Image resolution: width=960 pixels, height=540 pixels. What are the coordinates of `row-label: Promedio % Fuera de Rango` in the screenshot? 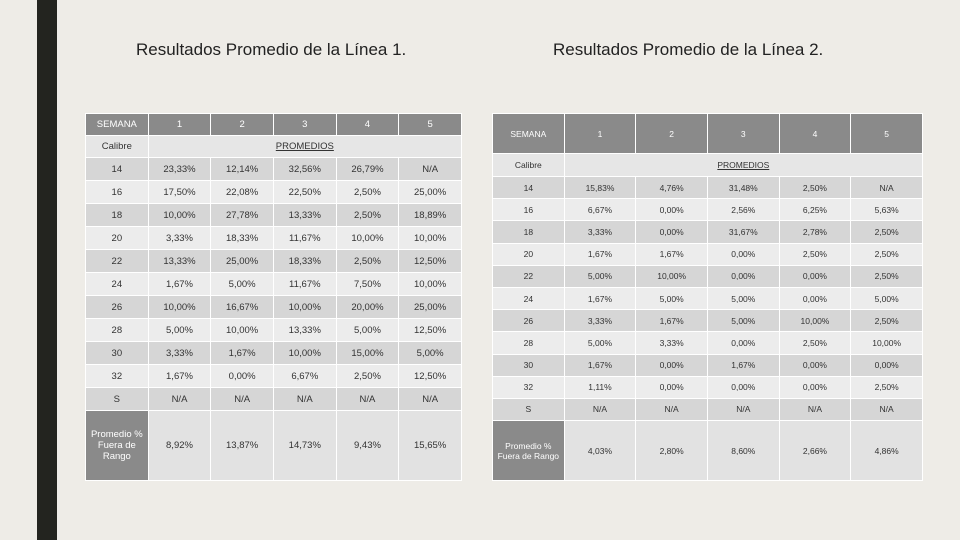 It's located at (117, 445).